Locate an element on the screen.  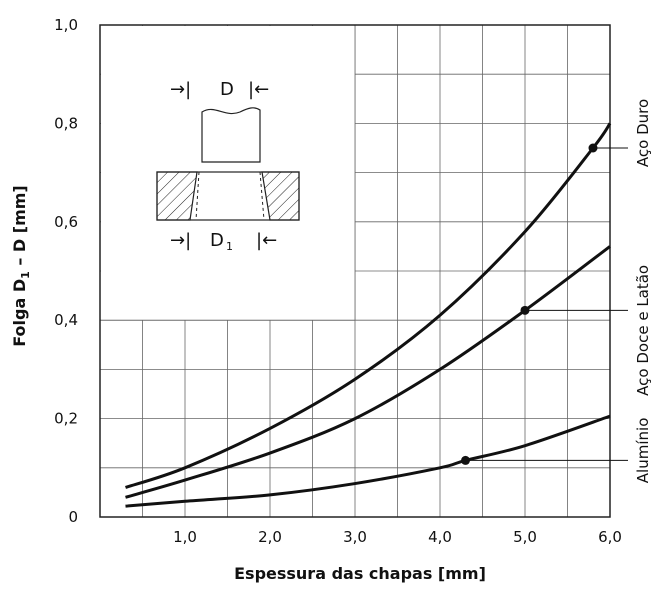
punch-shape is located at coordinates (231, 135).